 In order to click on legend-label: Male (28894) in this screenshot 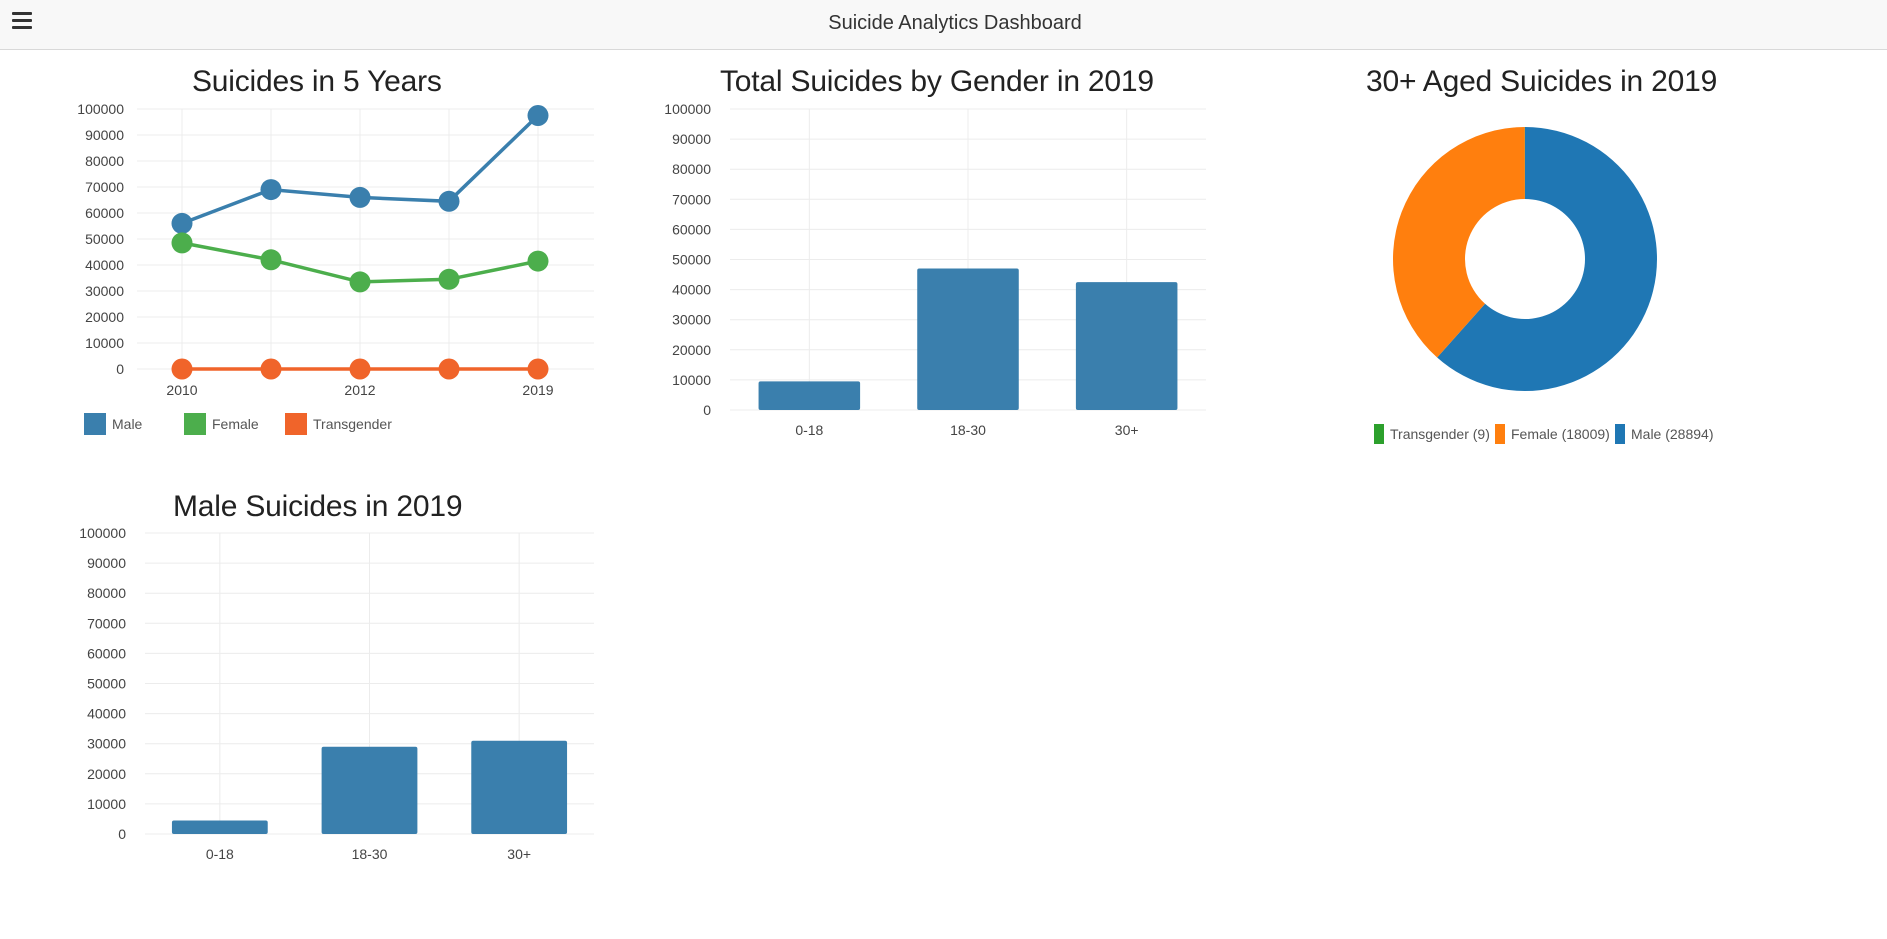, I will do `click(1672, 434)`.